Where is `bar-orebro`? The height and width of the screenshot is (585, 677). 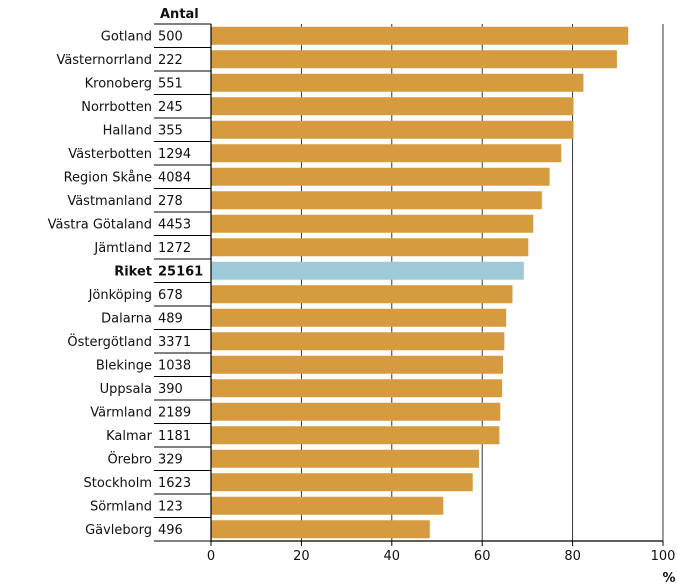
bar-orebro is located at coordinates (345, 458).